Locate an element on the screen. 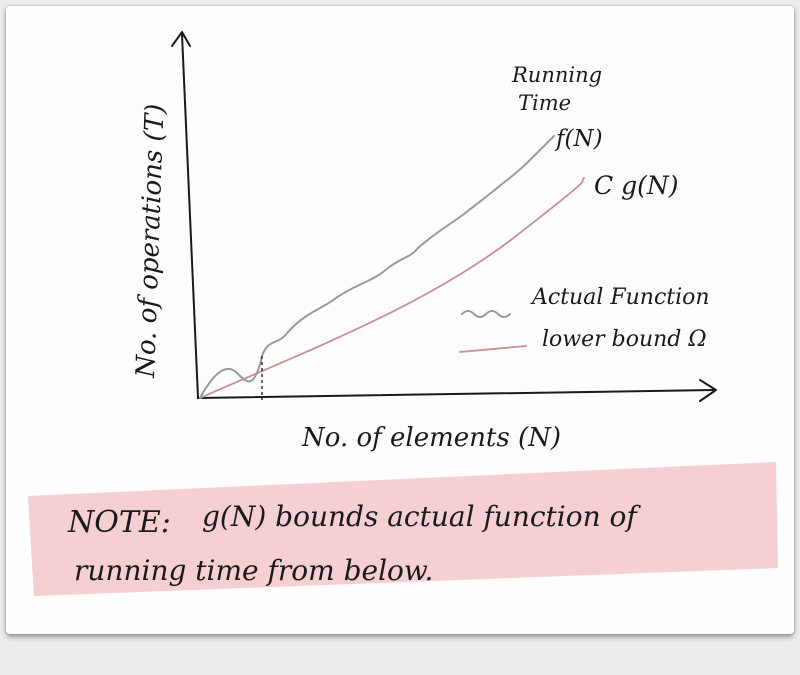  running-time-label-line1: Running is located at coordinates (556, 75).